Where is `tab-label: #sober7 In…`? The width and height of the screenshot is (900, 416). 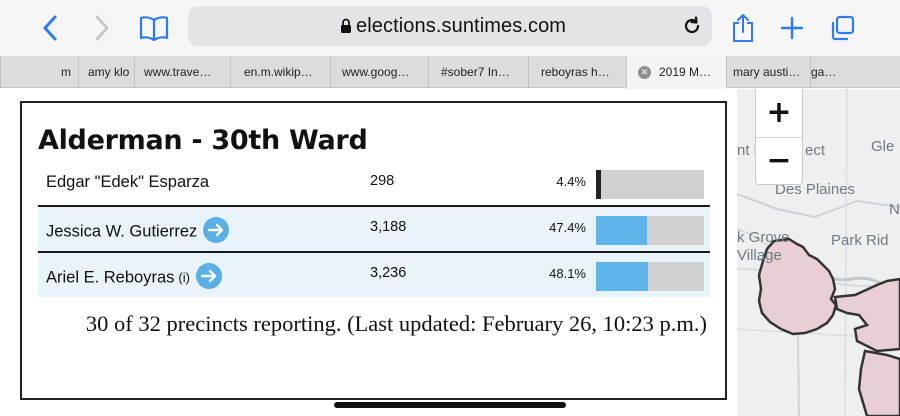 tab-label: #sober7 In… is located at coordinates (475, 72).